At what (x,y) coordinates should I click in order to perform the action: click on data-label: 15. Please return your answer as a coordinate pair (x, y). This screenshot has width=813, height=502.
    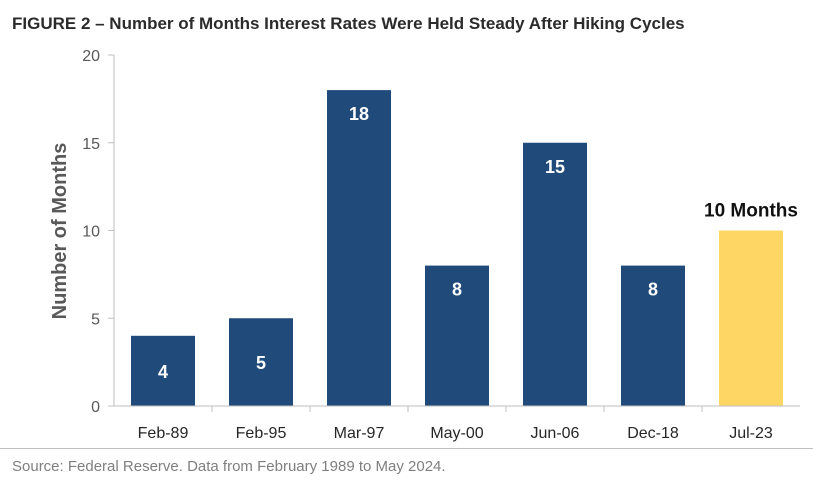
    Looking at the image, I should click on (555, 167).